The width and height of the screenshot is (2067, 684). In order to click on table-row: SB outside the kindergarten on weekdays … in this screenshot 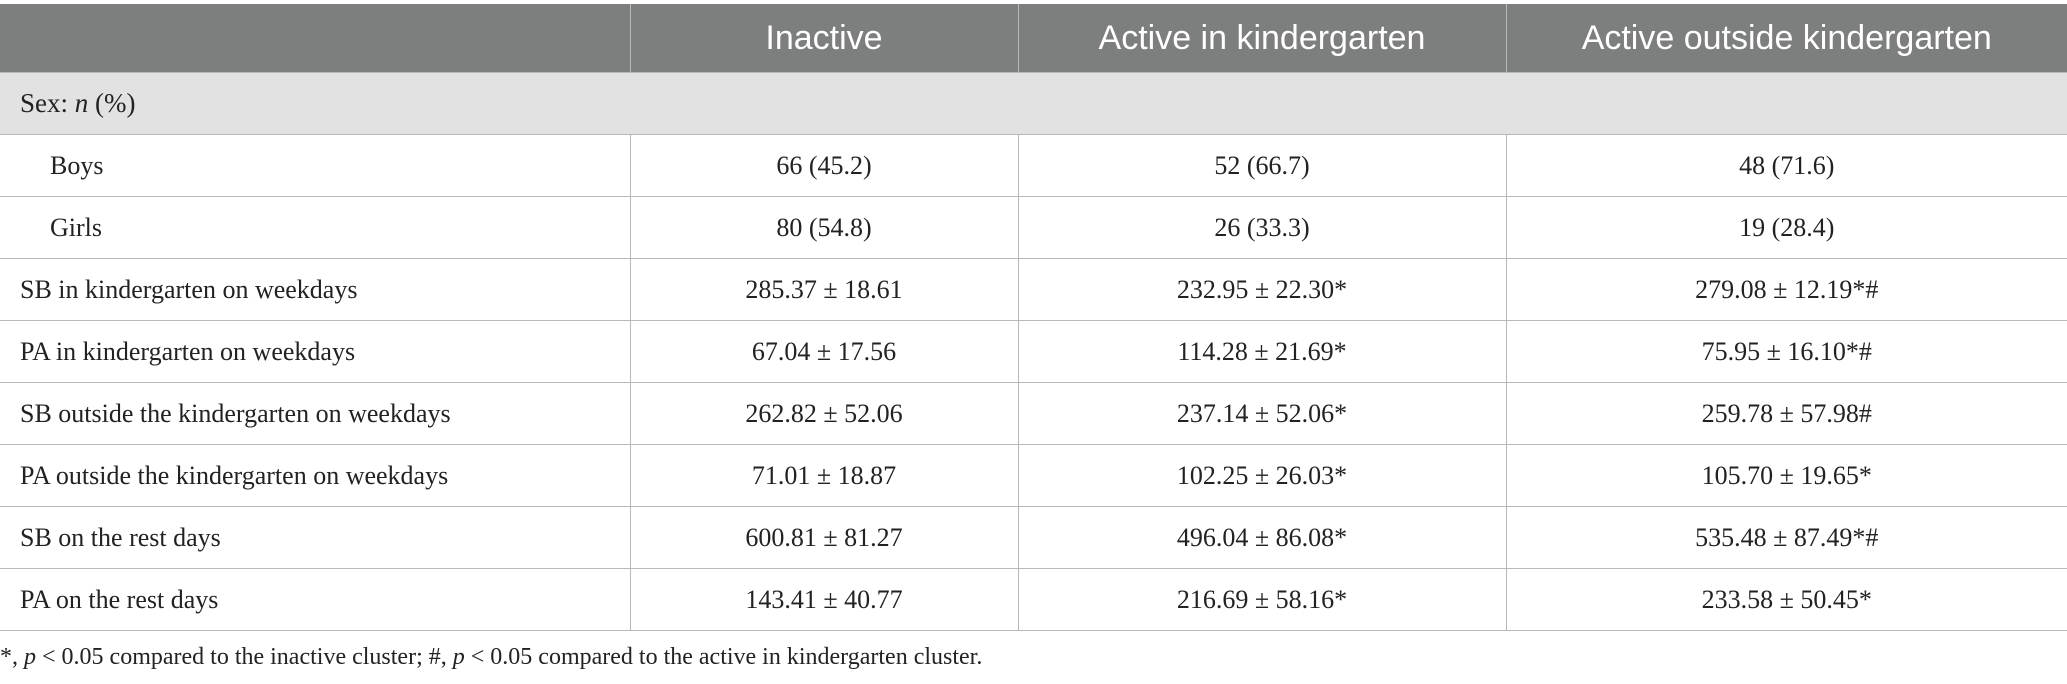, I will do `click(1033, 413)`.